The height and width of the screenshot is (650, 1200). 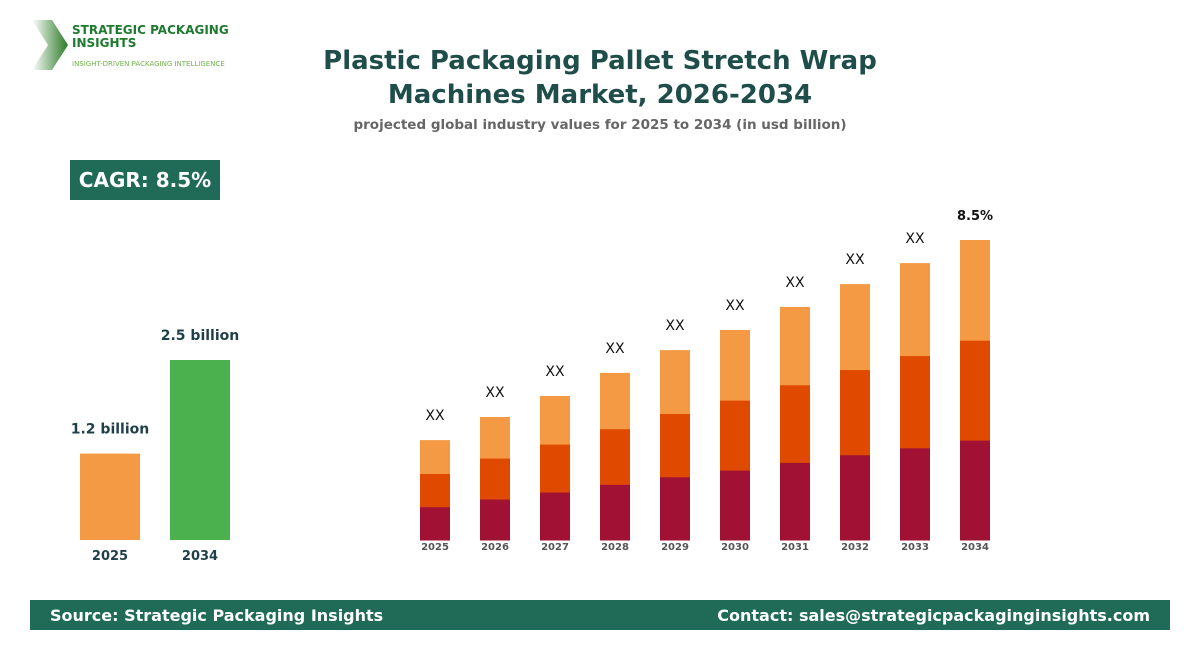 What do you see at coordinates (555, 547) in the screenshot?
I see `tick-label-2027: 2027` at bounding box center [555, 547].